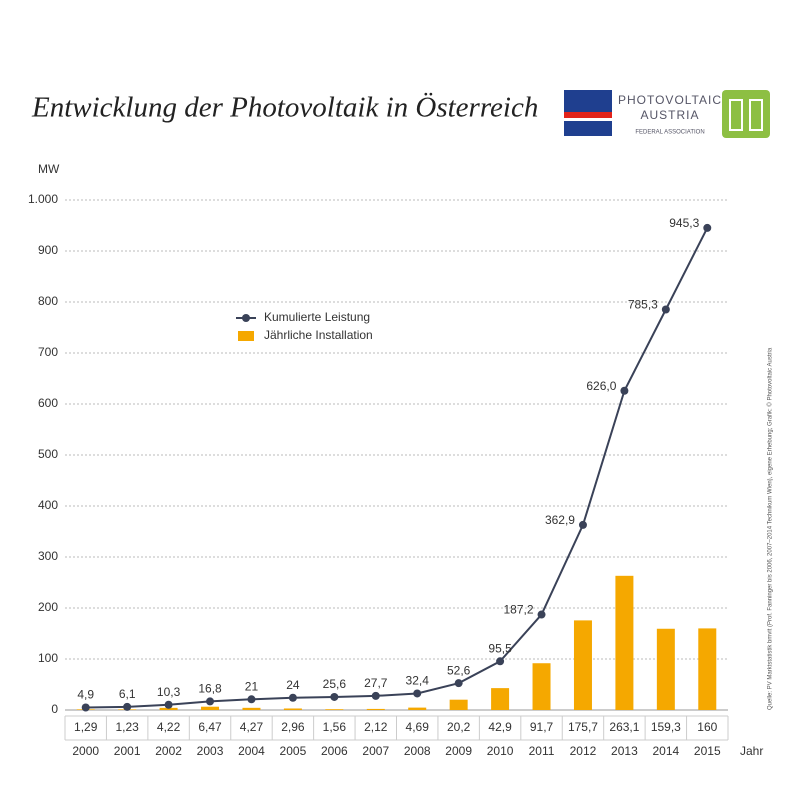 Image resolution: width=800 pixels, height=800 pixels. What do you see at coordinates (48, 607) in the screenshot?
I see `y-tick-label: 200` at bounding box center [48, 607].